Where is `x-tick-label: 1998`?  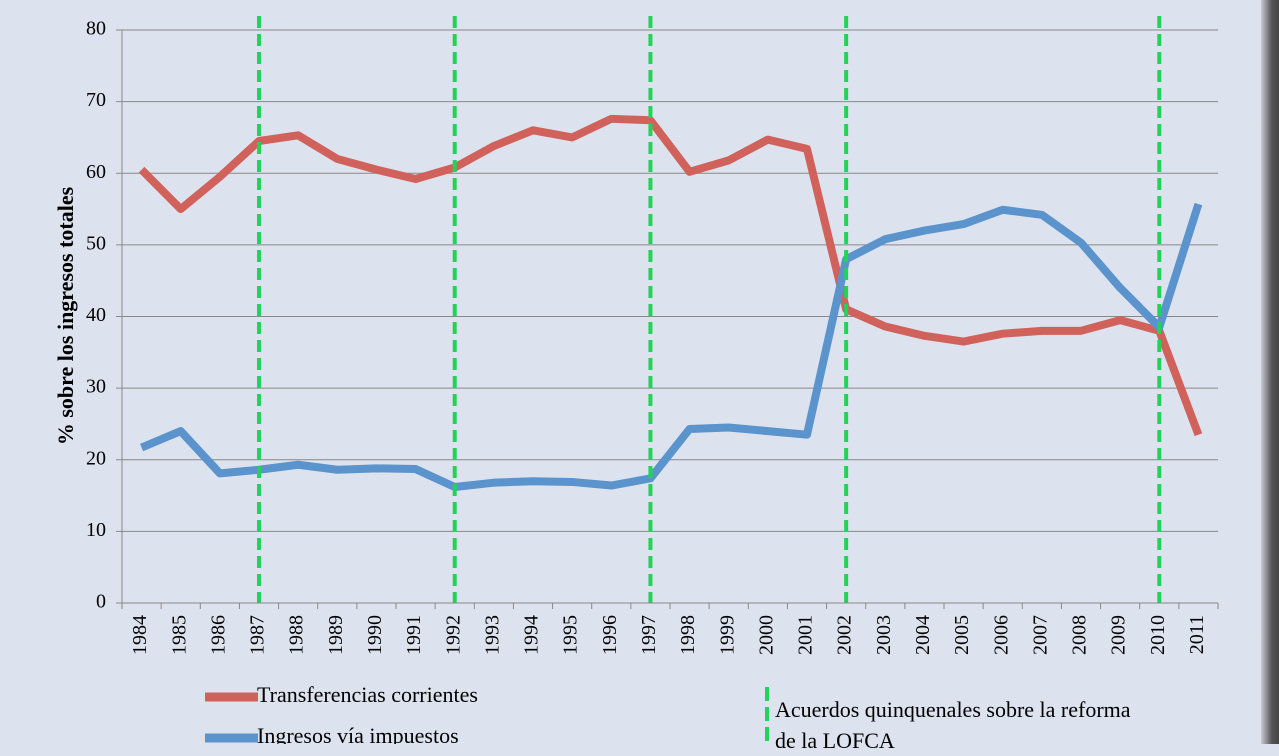 x-tick-label: 1998 is located at coordinates (688, 635).